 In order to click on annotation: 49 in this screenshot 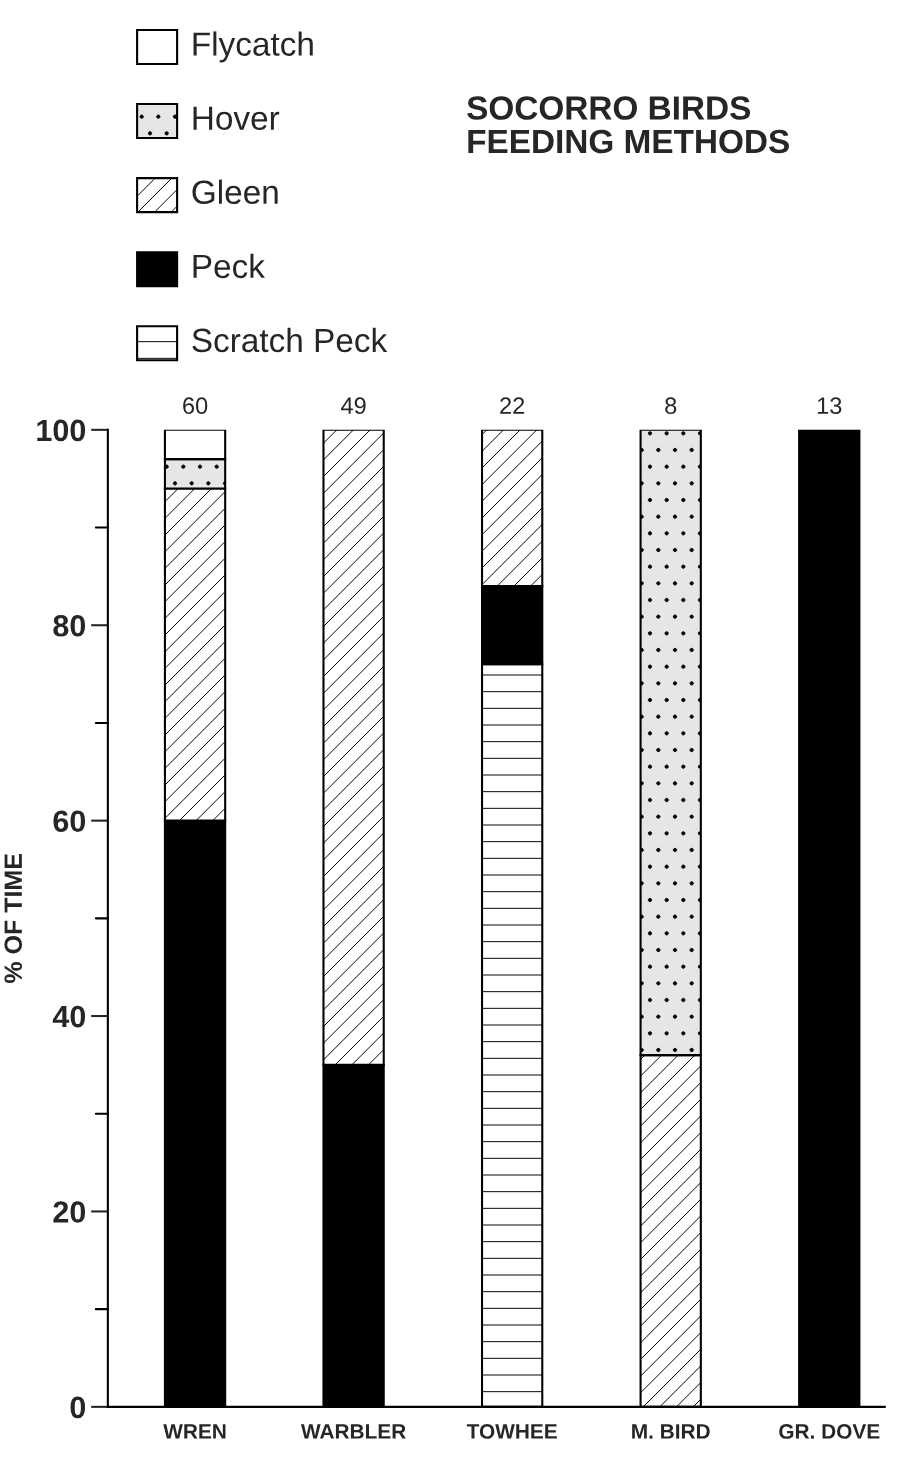, I will do `click(353, 406)`.